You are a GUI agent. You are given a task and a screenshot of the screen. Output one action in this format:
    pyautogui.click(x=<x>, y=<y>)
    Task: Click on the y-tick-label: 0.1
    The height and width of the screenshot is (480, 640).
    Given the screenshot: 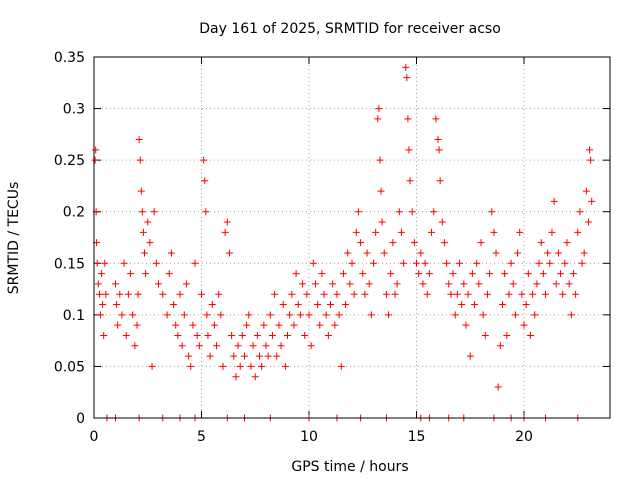 What is the action you would take?
    pyautogui.click(x=74, y=316)
    